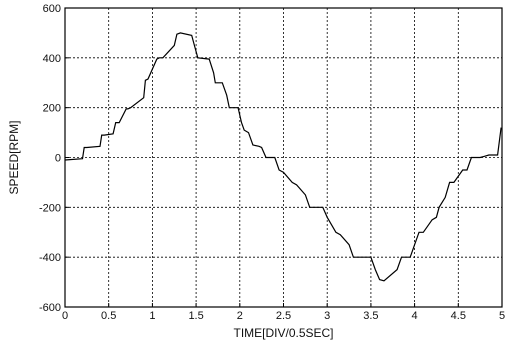 The height and width of the screenshot is (345, 508). Describe the element at coordinates (283, 316) in the screenshot. I see `x-tick-label: 2.5` at that location.